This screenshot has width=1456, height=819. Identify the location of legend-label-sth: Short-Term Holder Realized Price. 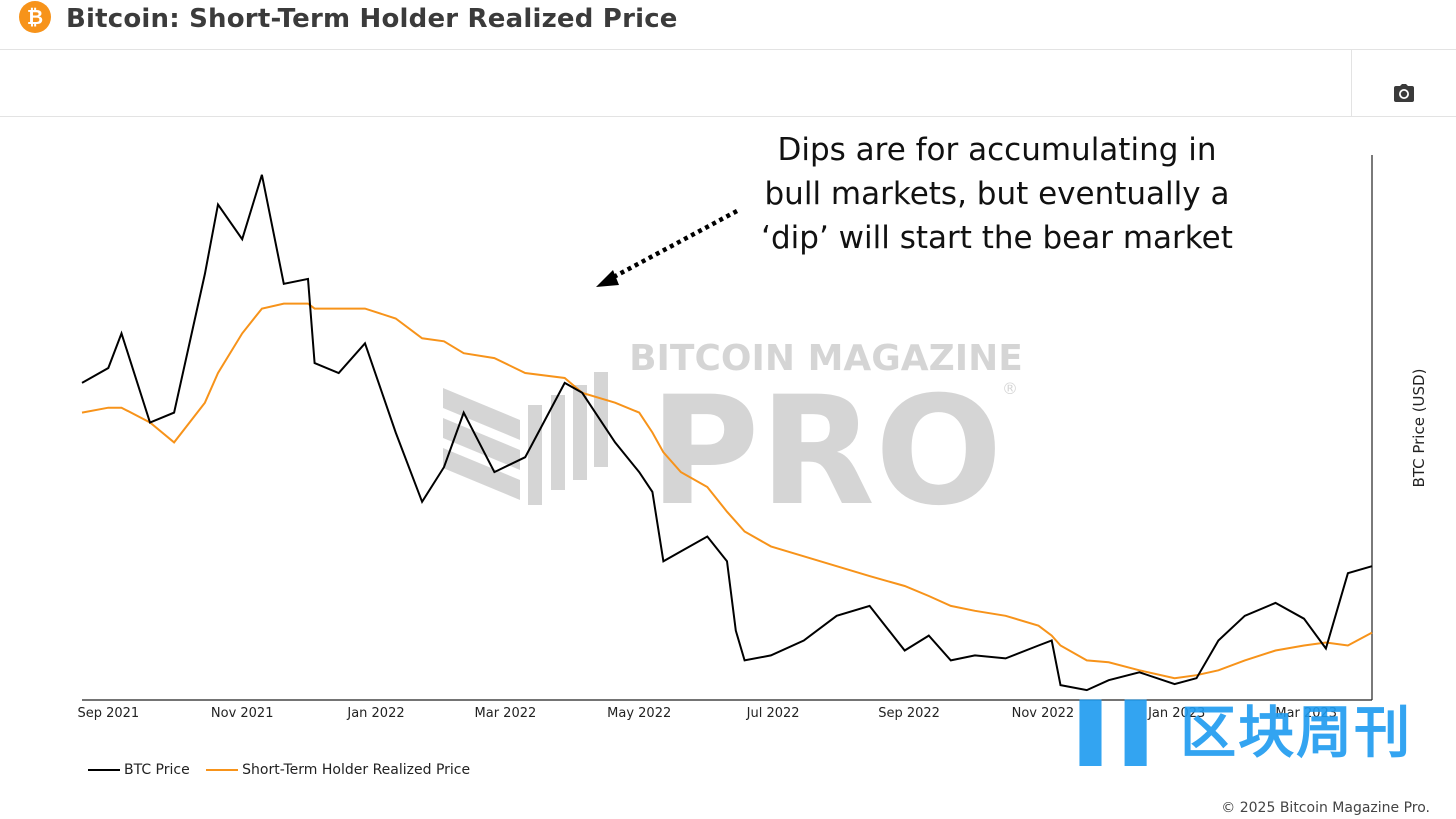
(356, 770).